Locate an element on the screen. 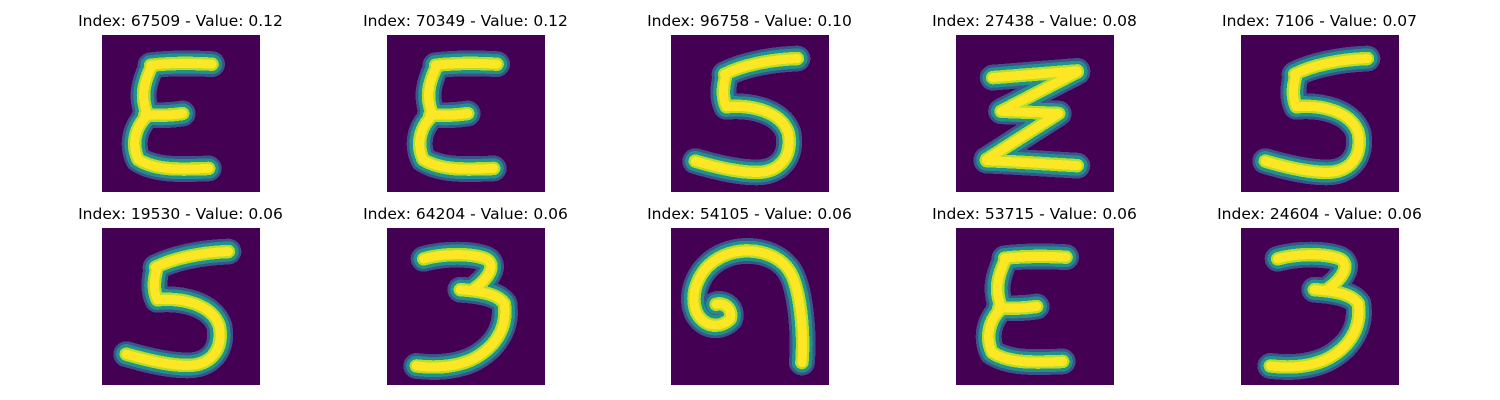 Image resolution: width=1500 pixels, height=400 pixels. cell-title: Index: 24604 - Value: 0.06 is located at coordinates (1319, 214).